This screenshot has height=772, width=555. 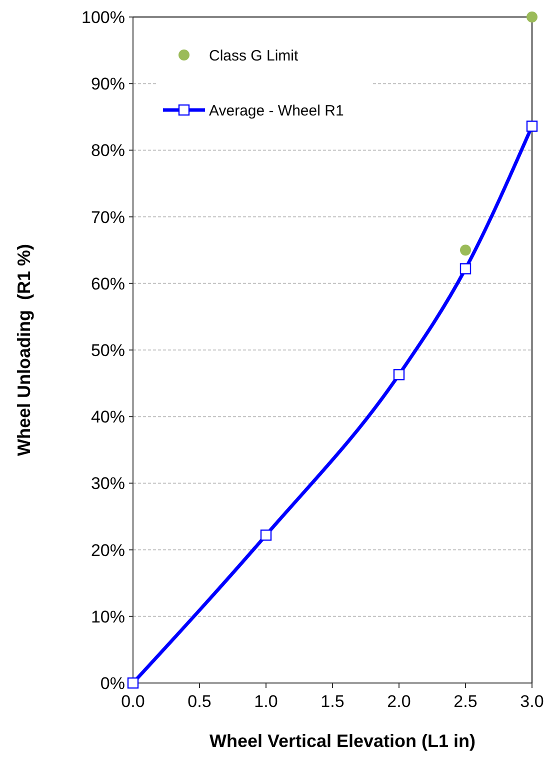 What do you see at coordinates (399, 701) in the screenshot?
I see `x-tick-label: 2.0` at bounding box center [399, 701].